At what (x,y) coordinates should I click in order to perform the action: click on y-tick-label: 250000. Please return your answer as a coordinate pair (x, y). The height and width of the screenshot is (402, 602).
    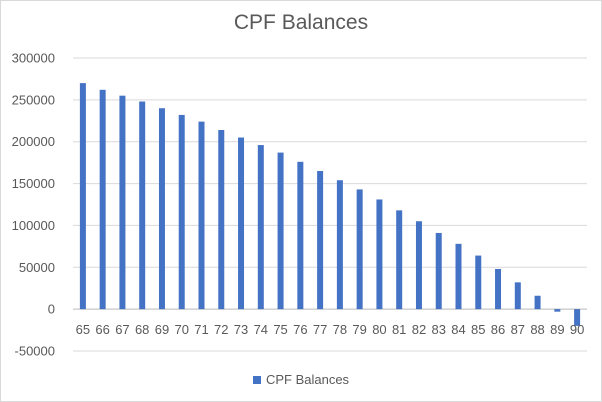
    Looking at the image, I should click on (33, 99).